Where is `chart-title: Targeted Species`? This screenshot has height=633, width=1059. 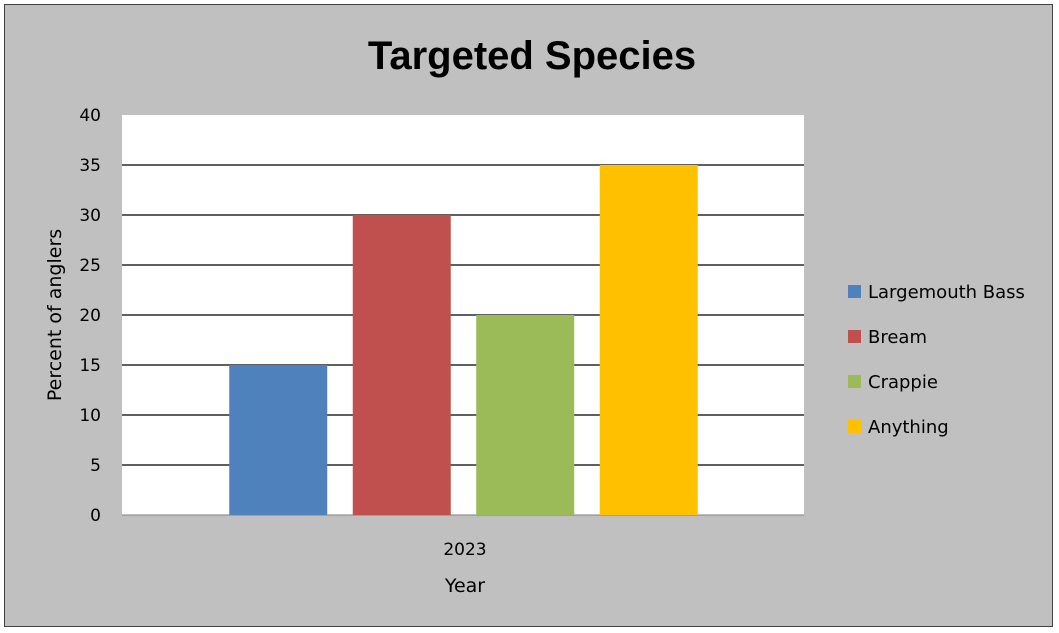
chart-title: Targeted Species is located at coordinates (532, 56).